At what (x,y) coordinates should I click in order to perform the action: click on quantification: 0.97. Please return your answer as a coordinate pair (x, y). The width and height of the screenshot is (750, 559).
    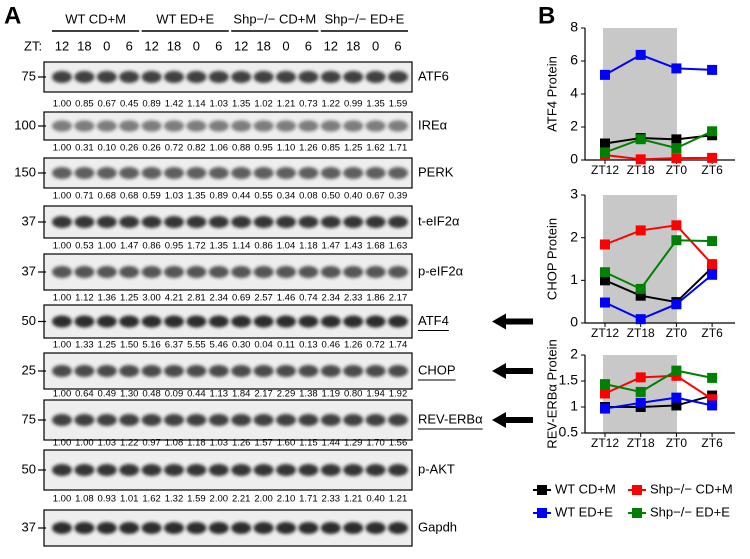
    Looking at the image, I should click on (151, 443).